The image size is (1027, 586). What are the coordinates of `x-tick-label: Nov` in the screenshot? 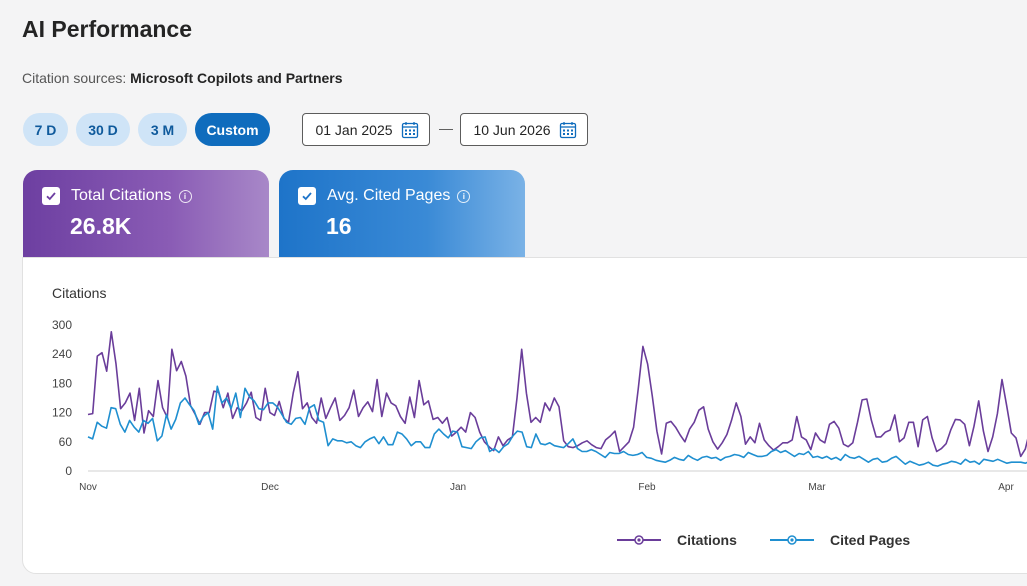 It's located at (88, 487).